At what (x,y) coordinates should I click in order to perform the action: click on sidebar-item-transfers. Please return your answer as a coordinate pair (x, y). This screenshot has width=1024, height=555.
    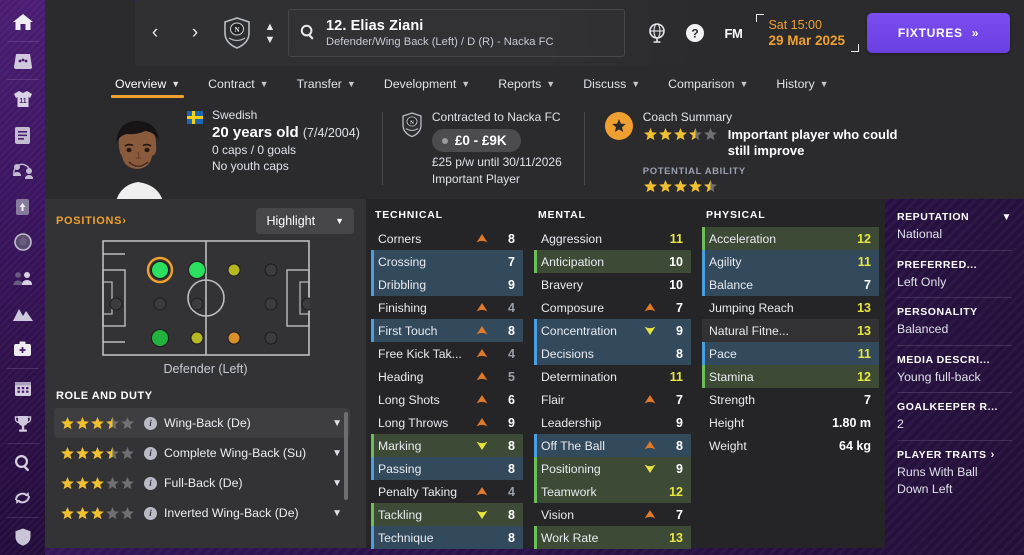
    Looking at the image, I should click on (22, 171).